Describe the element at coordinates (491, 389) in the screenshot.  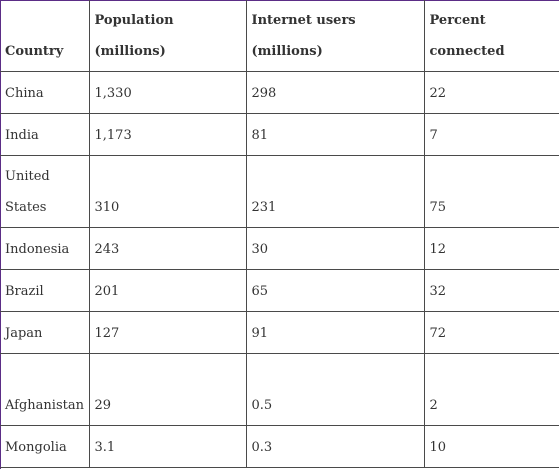
I see `cell-percent-connected: 2` at that location.